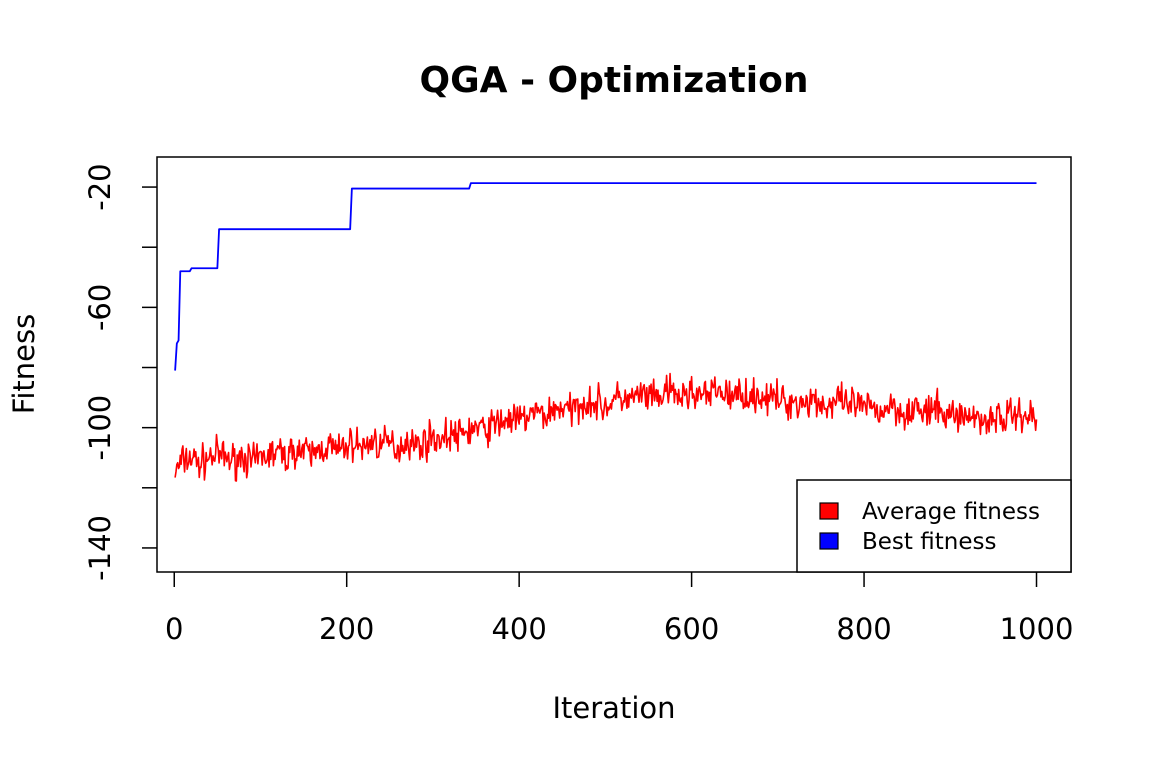 Image resolution: width=1152 pixels, height=768 pixels. Describe the element at coordinates (346, 629) in the screenshot. I see `x-tick-label: 200` at that location.